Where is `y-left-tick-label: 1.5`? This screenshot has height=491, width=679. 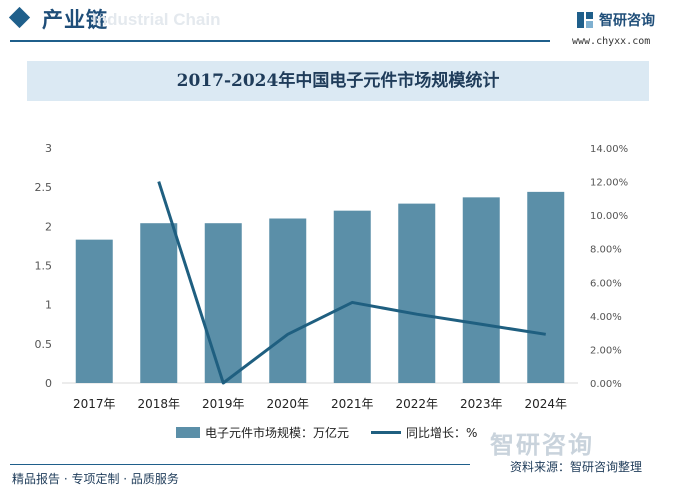
y-left-tick-label: 1.5 is located at coordinates (44, 266).